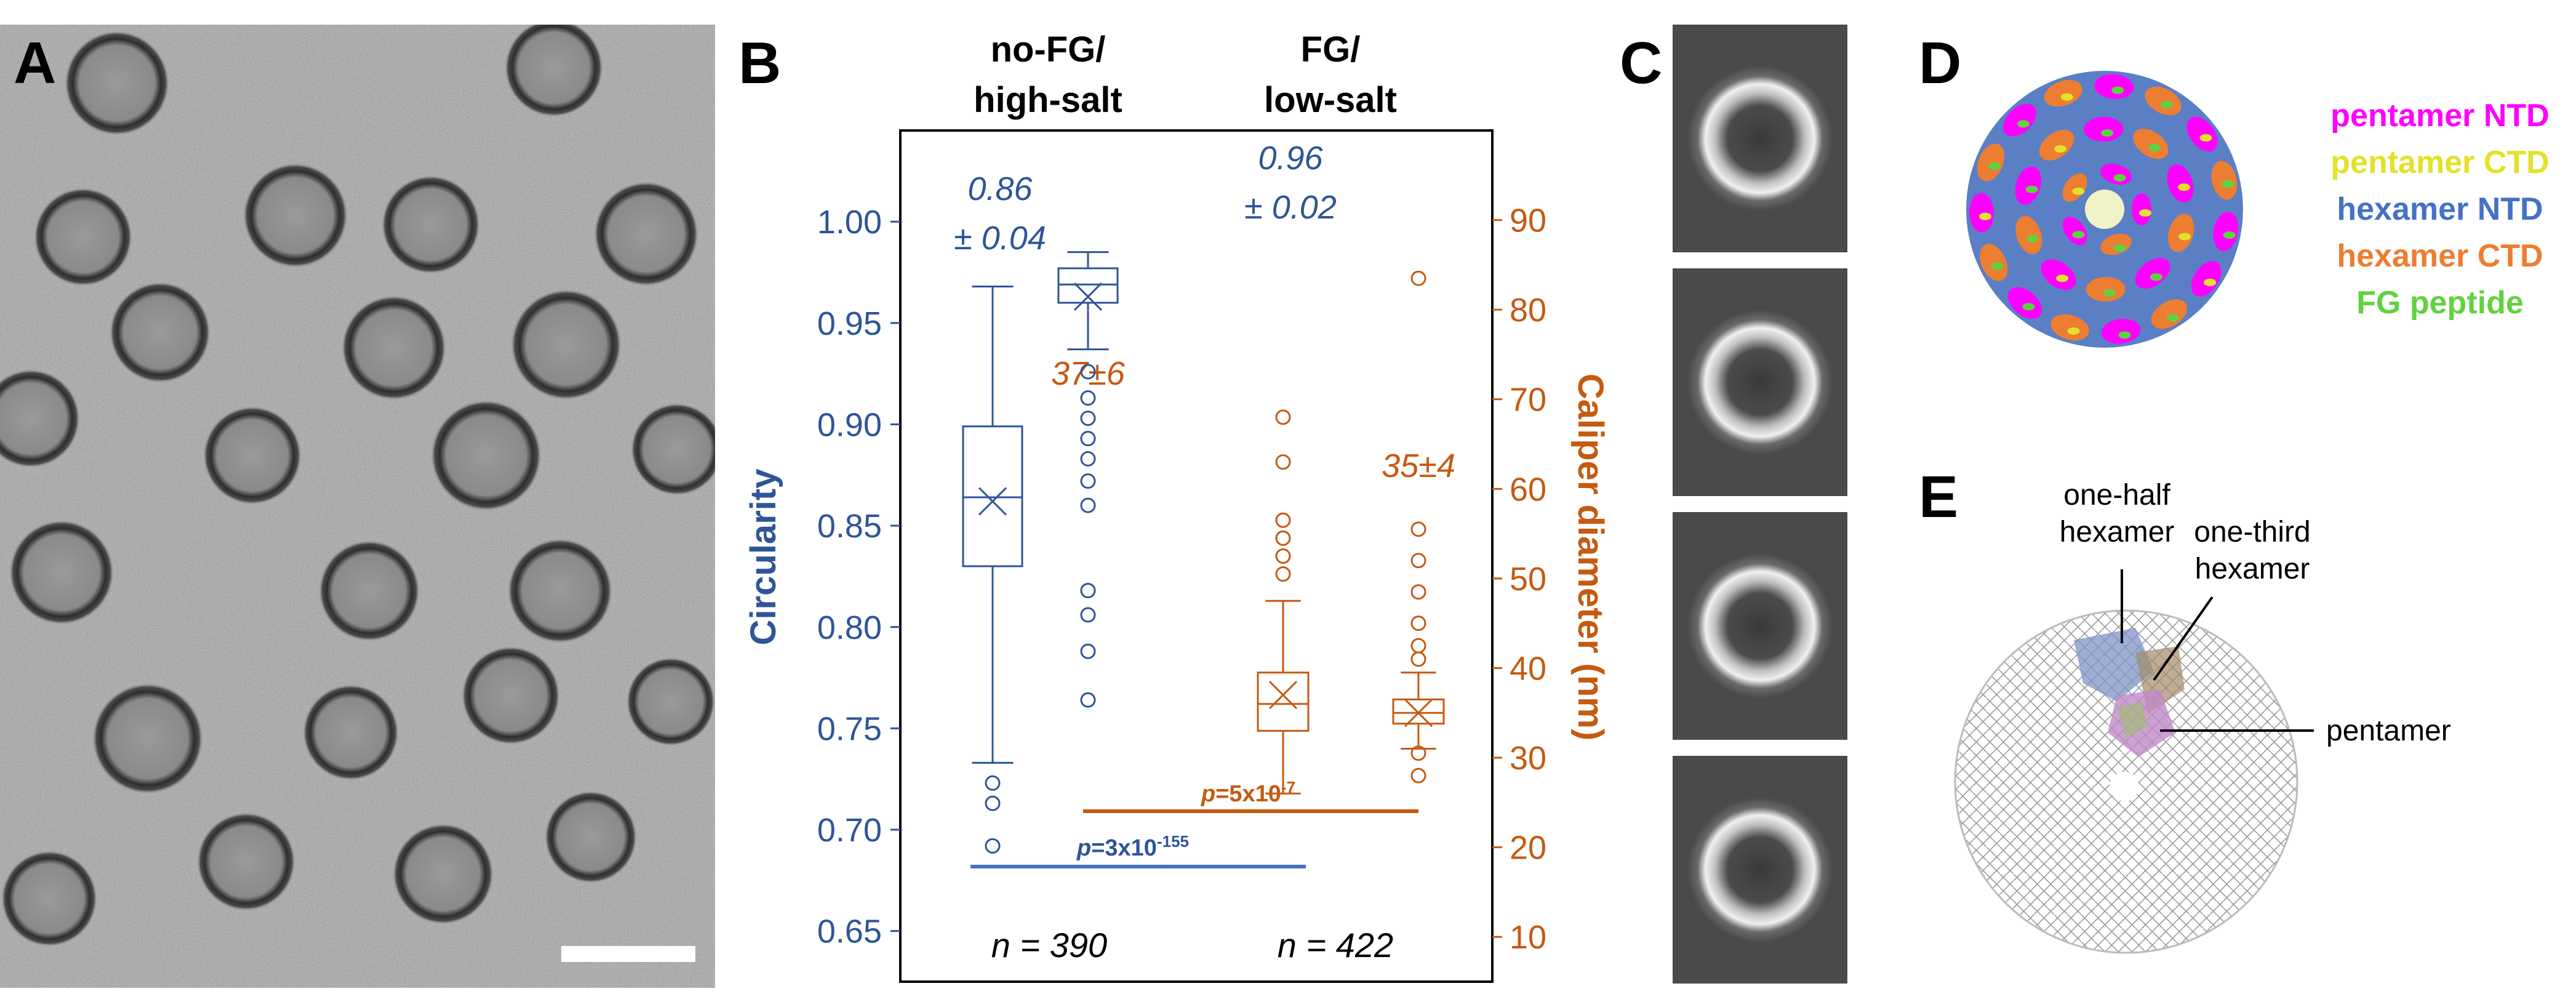  I want to click on right-axis-tick-label: 30, so click(1528, 758).